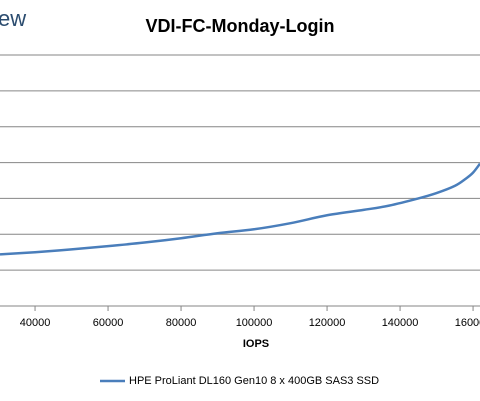 The image size is (480, 401). Describe the element at coordinates (181, 323) in the screenshot. I see `x-tick-label: 80000` at that location.